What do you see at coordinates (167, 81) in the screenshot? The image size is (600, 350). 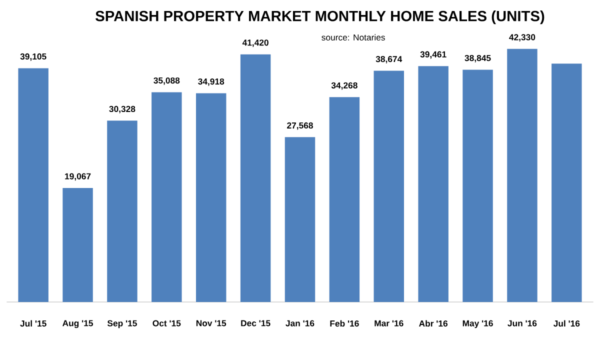 I see `data-label: 35,088` at bounding box center [167, 81].